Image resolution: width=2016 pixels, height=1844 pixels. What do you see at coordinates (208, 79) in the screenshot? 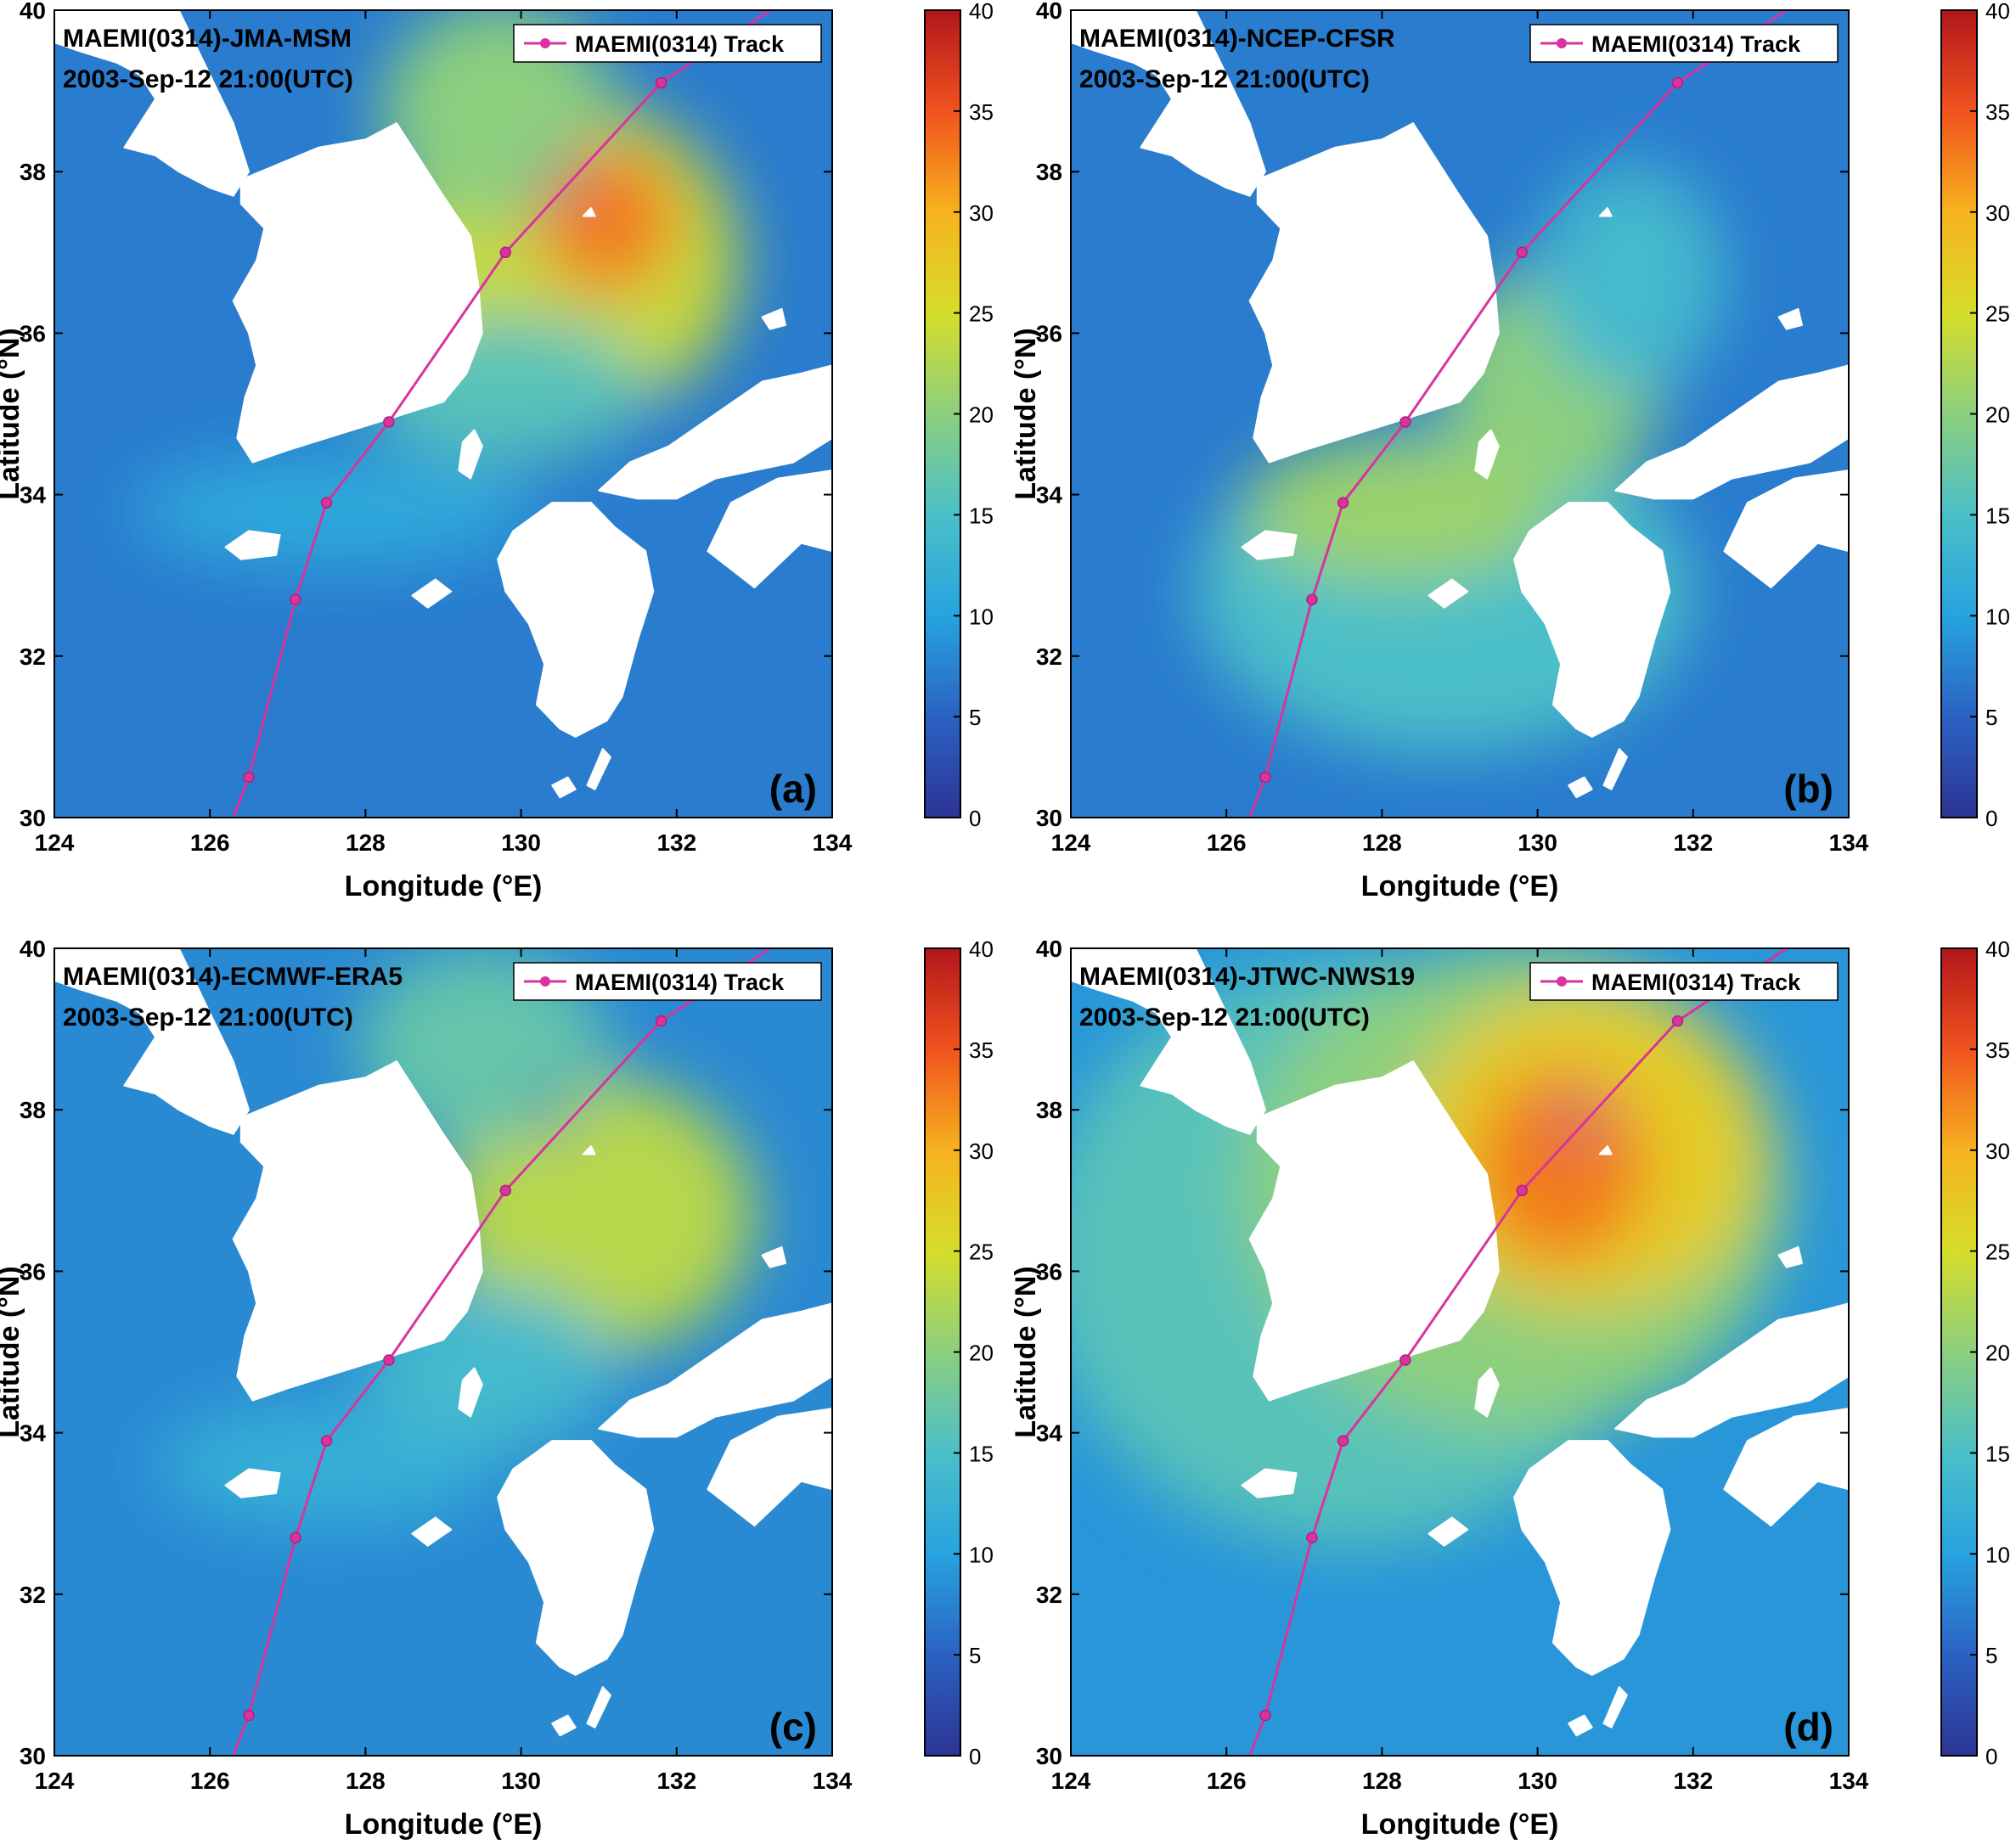
I see `panel-timestamp: 2003-Sep-12 21:00(UTC)` at bounding box center [208, 79].